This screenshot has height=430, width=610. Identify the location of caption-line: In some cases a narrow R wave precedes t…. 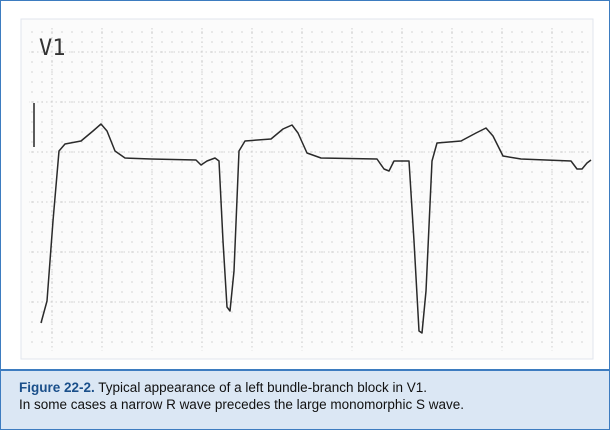
(241, 404).